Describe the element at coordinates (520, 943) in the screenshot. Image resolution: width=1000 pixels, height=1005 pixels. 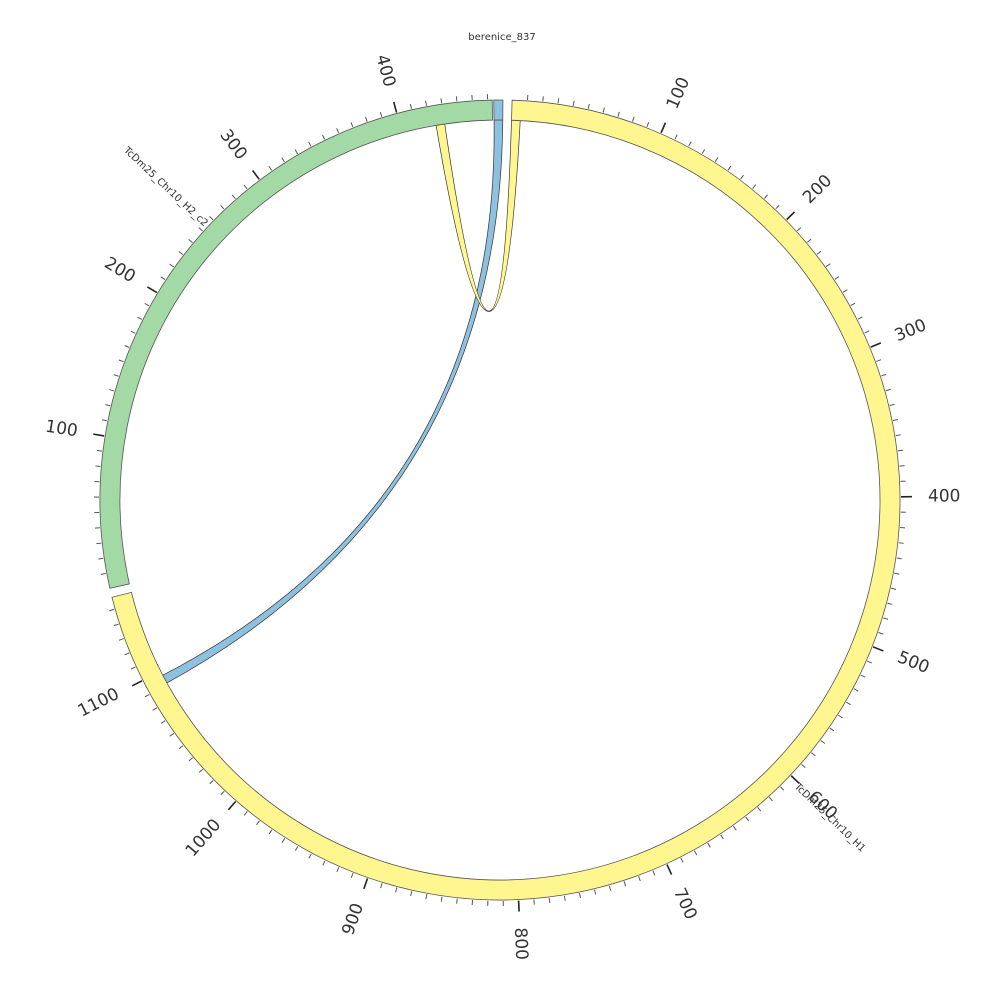
I see `tick-label: 800` at that location.